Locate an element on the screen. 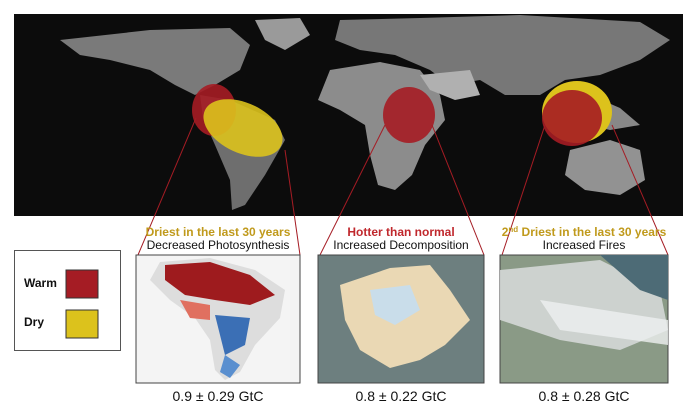  anomaly-regions is located at coordinates (402, 119).